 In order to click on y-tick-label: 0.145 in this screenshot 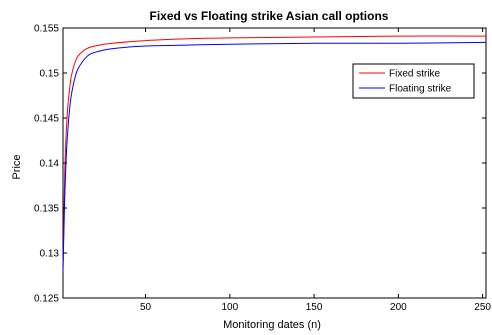, I will do `click(46, 119)`.